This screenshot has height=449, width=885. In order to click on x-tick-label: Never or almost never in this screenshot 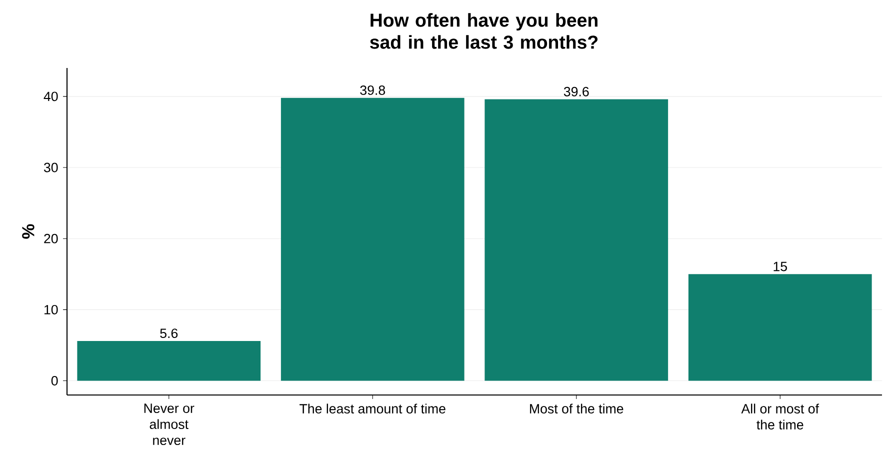, I will do `click(169, 424)`.